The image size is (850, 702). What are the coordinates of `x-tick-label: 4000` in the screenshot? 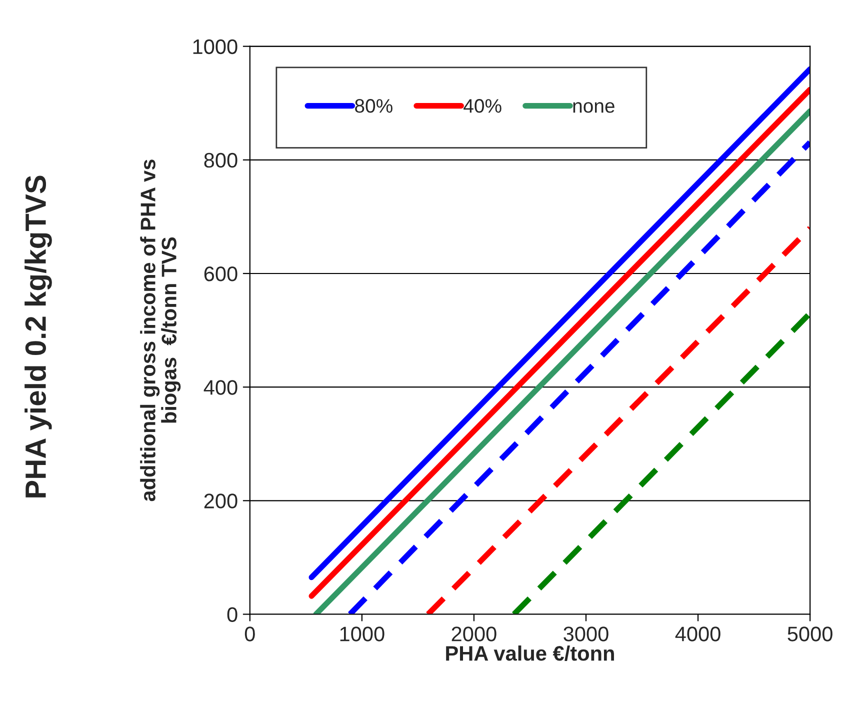 It's located at (697, 634).